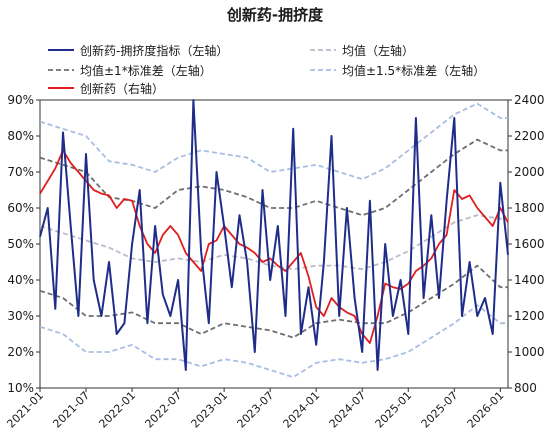 This screenshot has width=550, height=438. What do you see at coordinates (529, 136) in the screenshot?
I see `right-tick-label: 2200` at bounding box center [529, 136].